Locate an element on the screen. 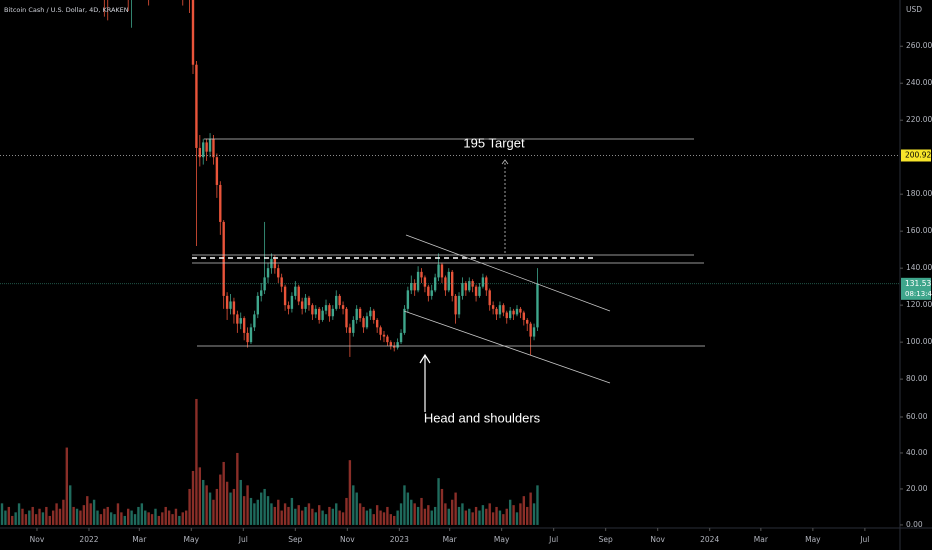  y-tick-label: 140.00 is located at coordinates (919, 267).